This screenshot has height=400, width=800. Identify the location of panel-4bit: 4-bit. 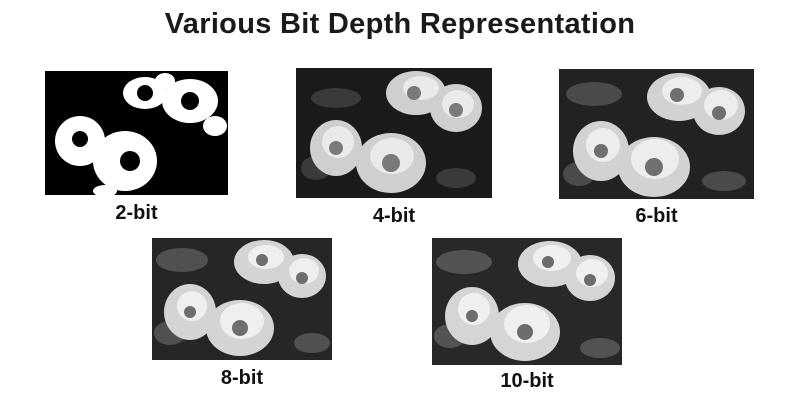
(394, 148).